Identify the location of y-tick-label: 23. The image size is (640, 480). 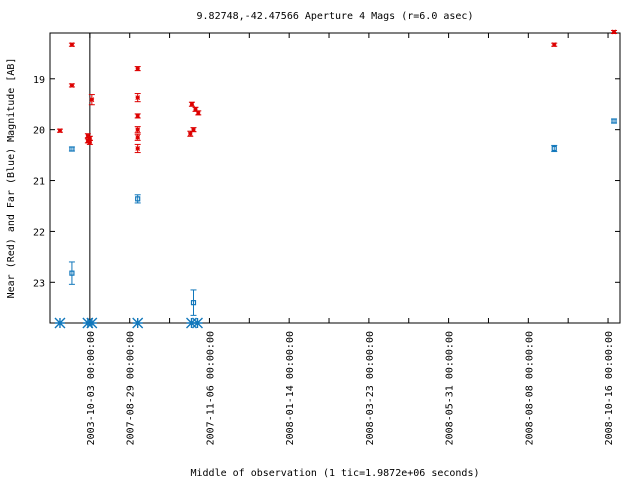
(39, 283).